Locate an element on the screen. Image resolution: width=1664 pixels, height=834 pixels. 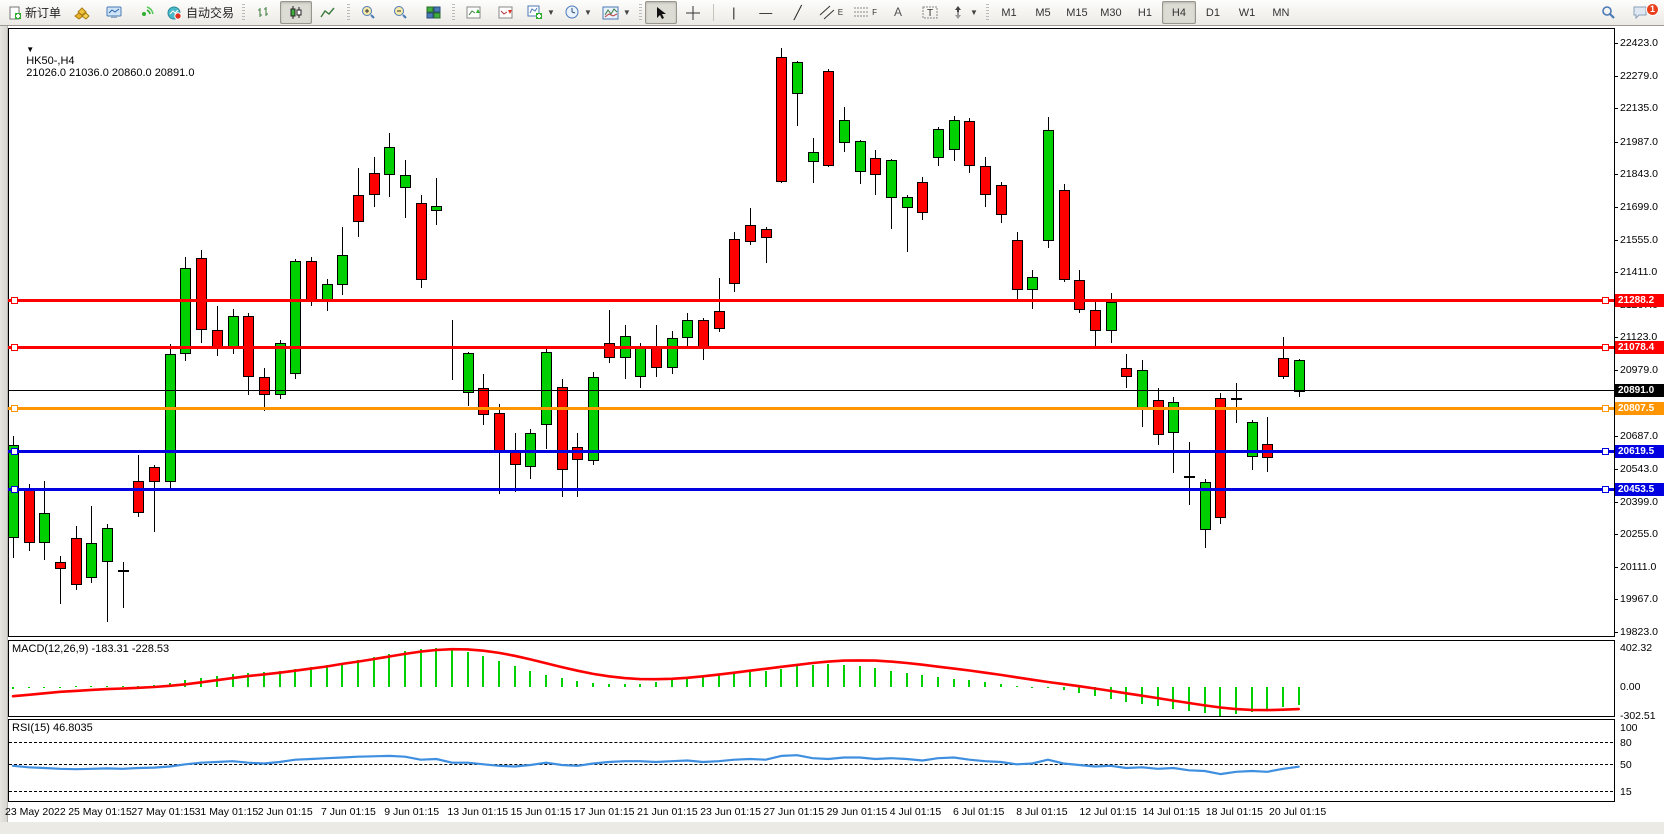
channel-letter: E is located at coordinates (840, 12).